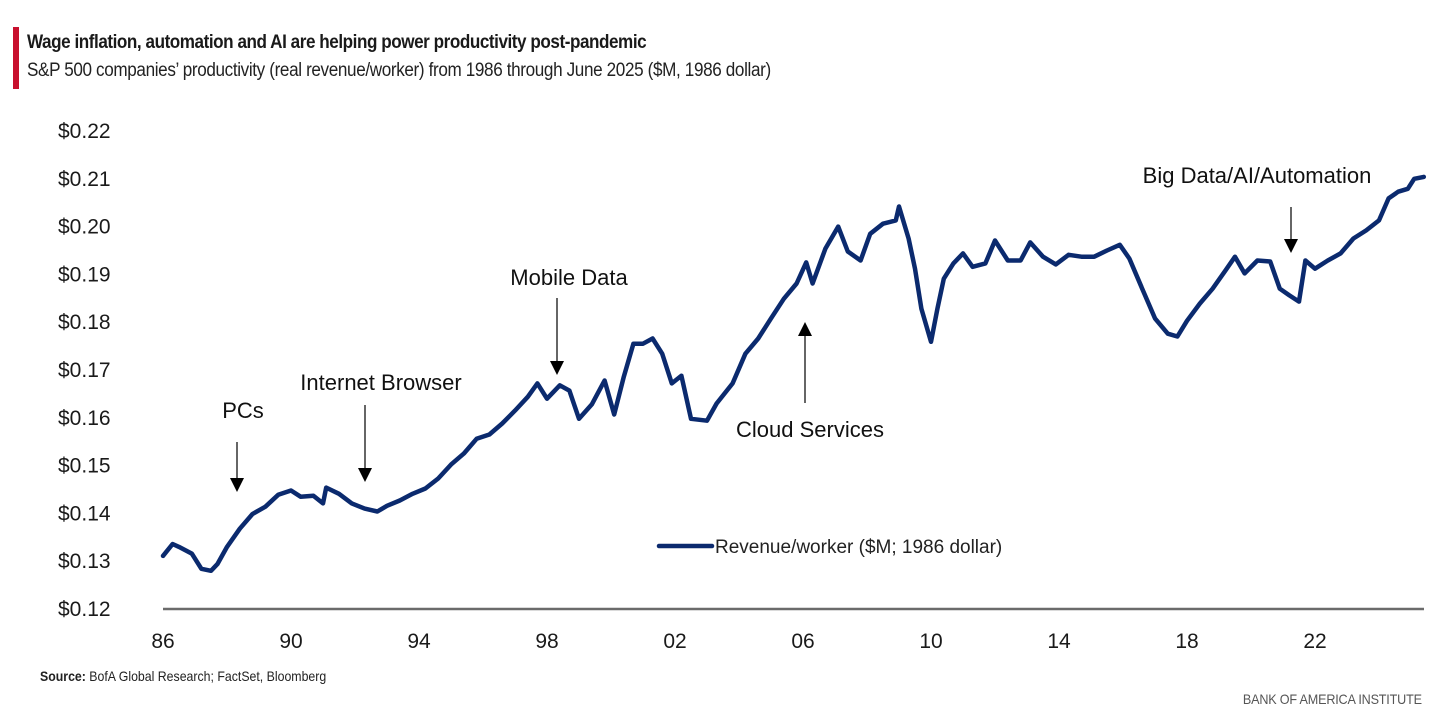  What do you see at coordinates (84, 131) in the screenshot?
I see `y-tick-label: $0.22` at bounding box center [84, 131].